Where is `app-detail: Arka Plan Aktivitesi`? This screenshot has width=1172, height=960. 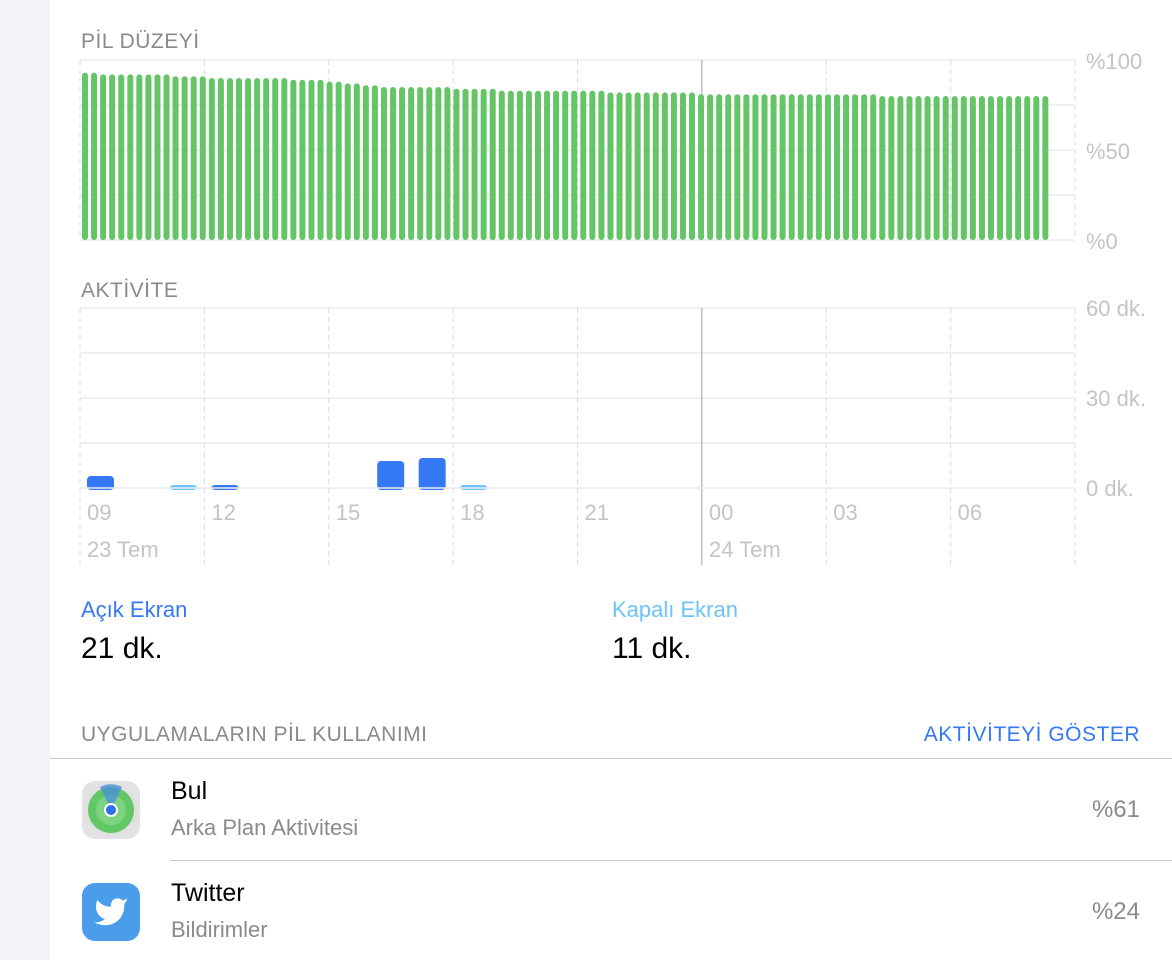 app-detail: Arka Plan Aktivitesi is located at coordinates (265, 827).